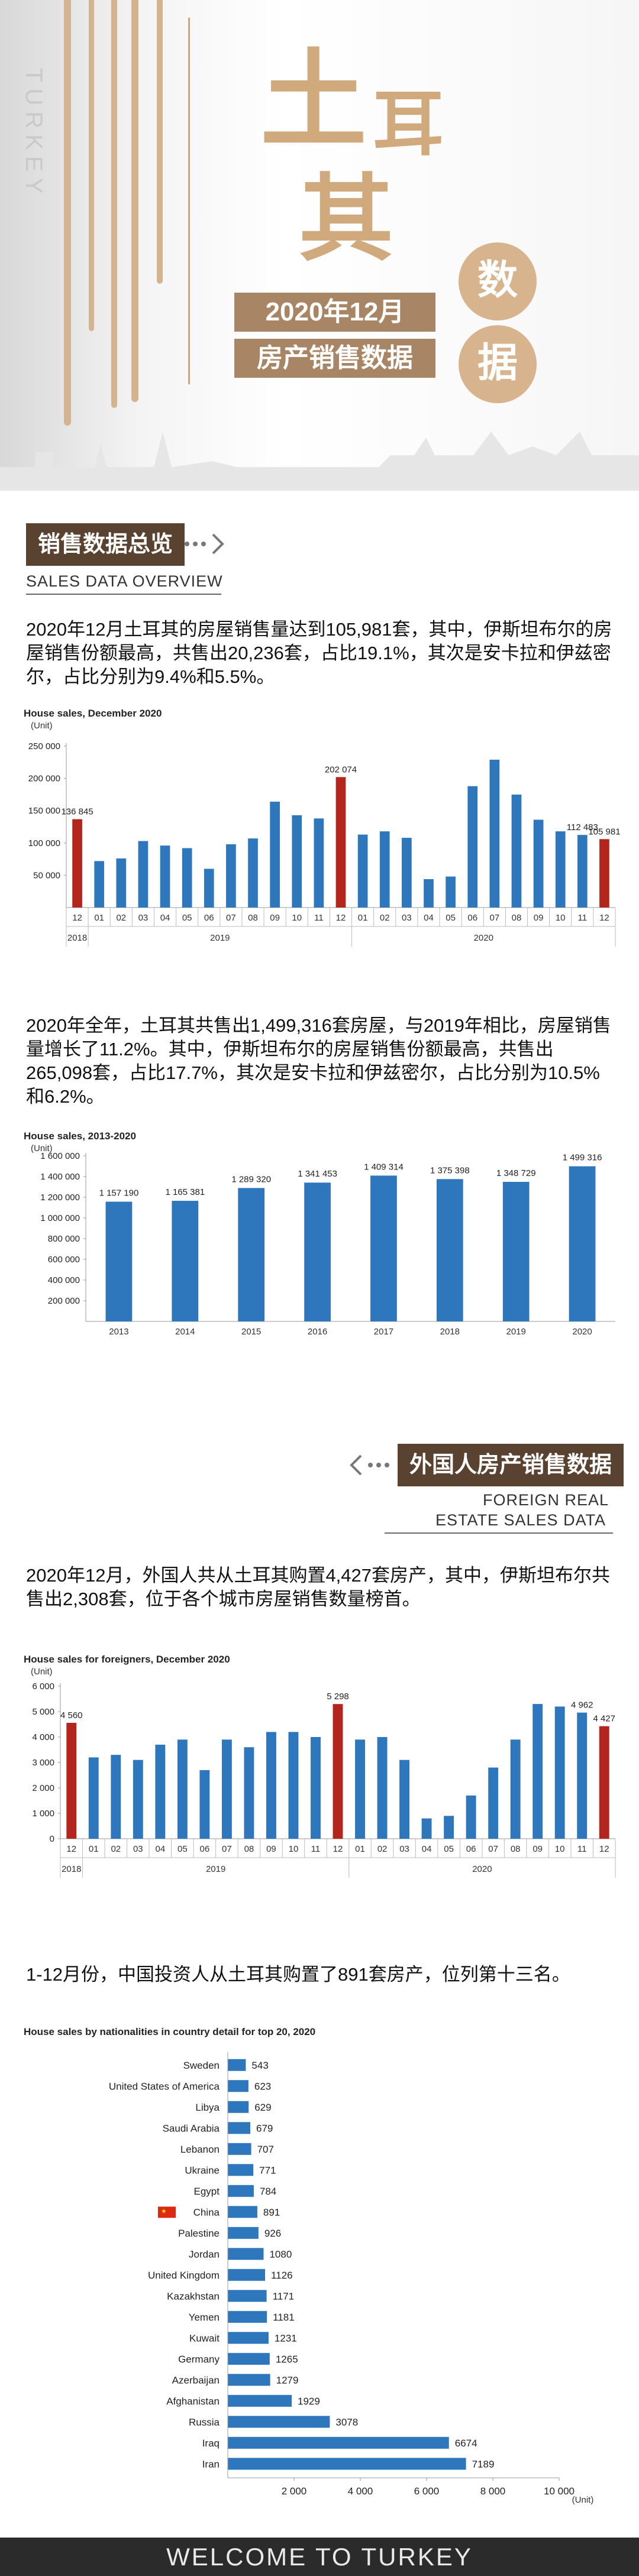  What do you see at coordinates (42, 726) in the screenshot?
I see `y-unit-label: (Unit)` at bounding box center [42, 726].